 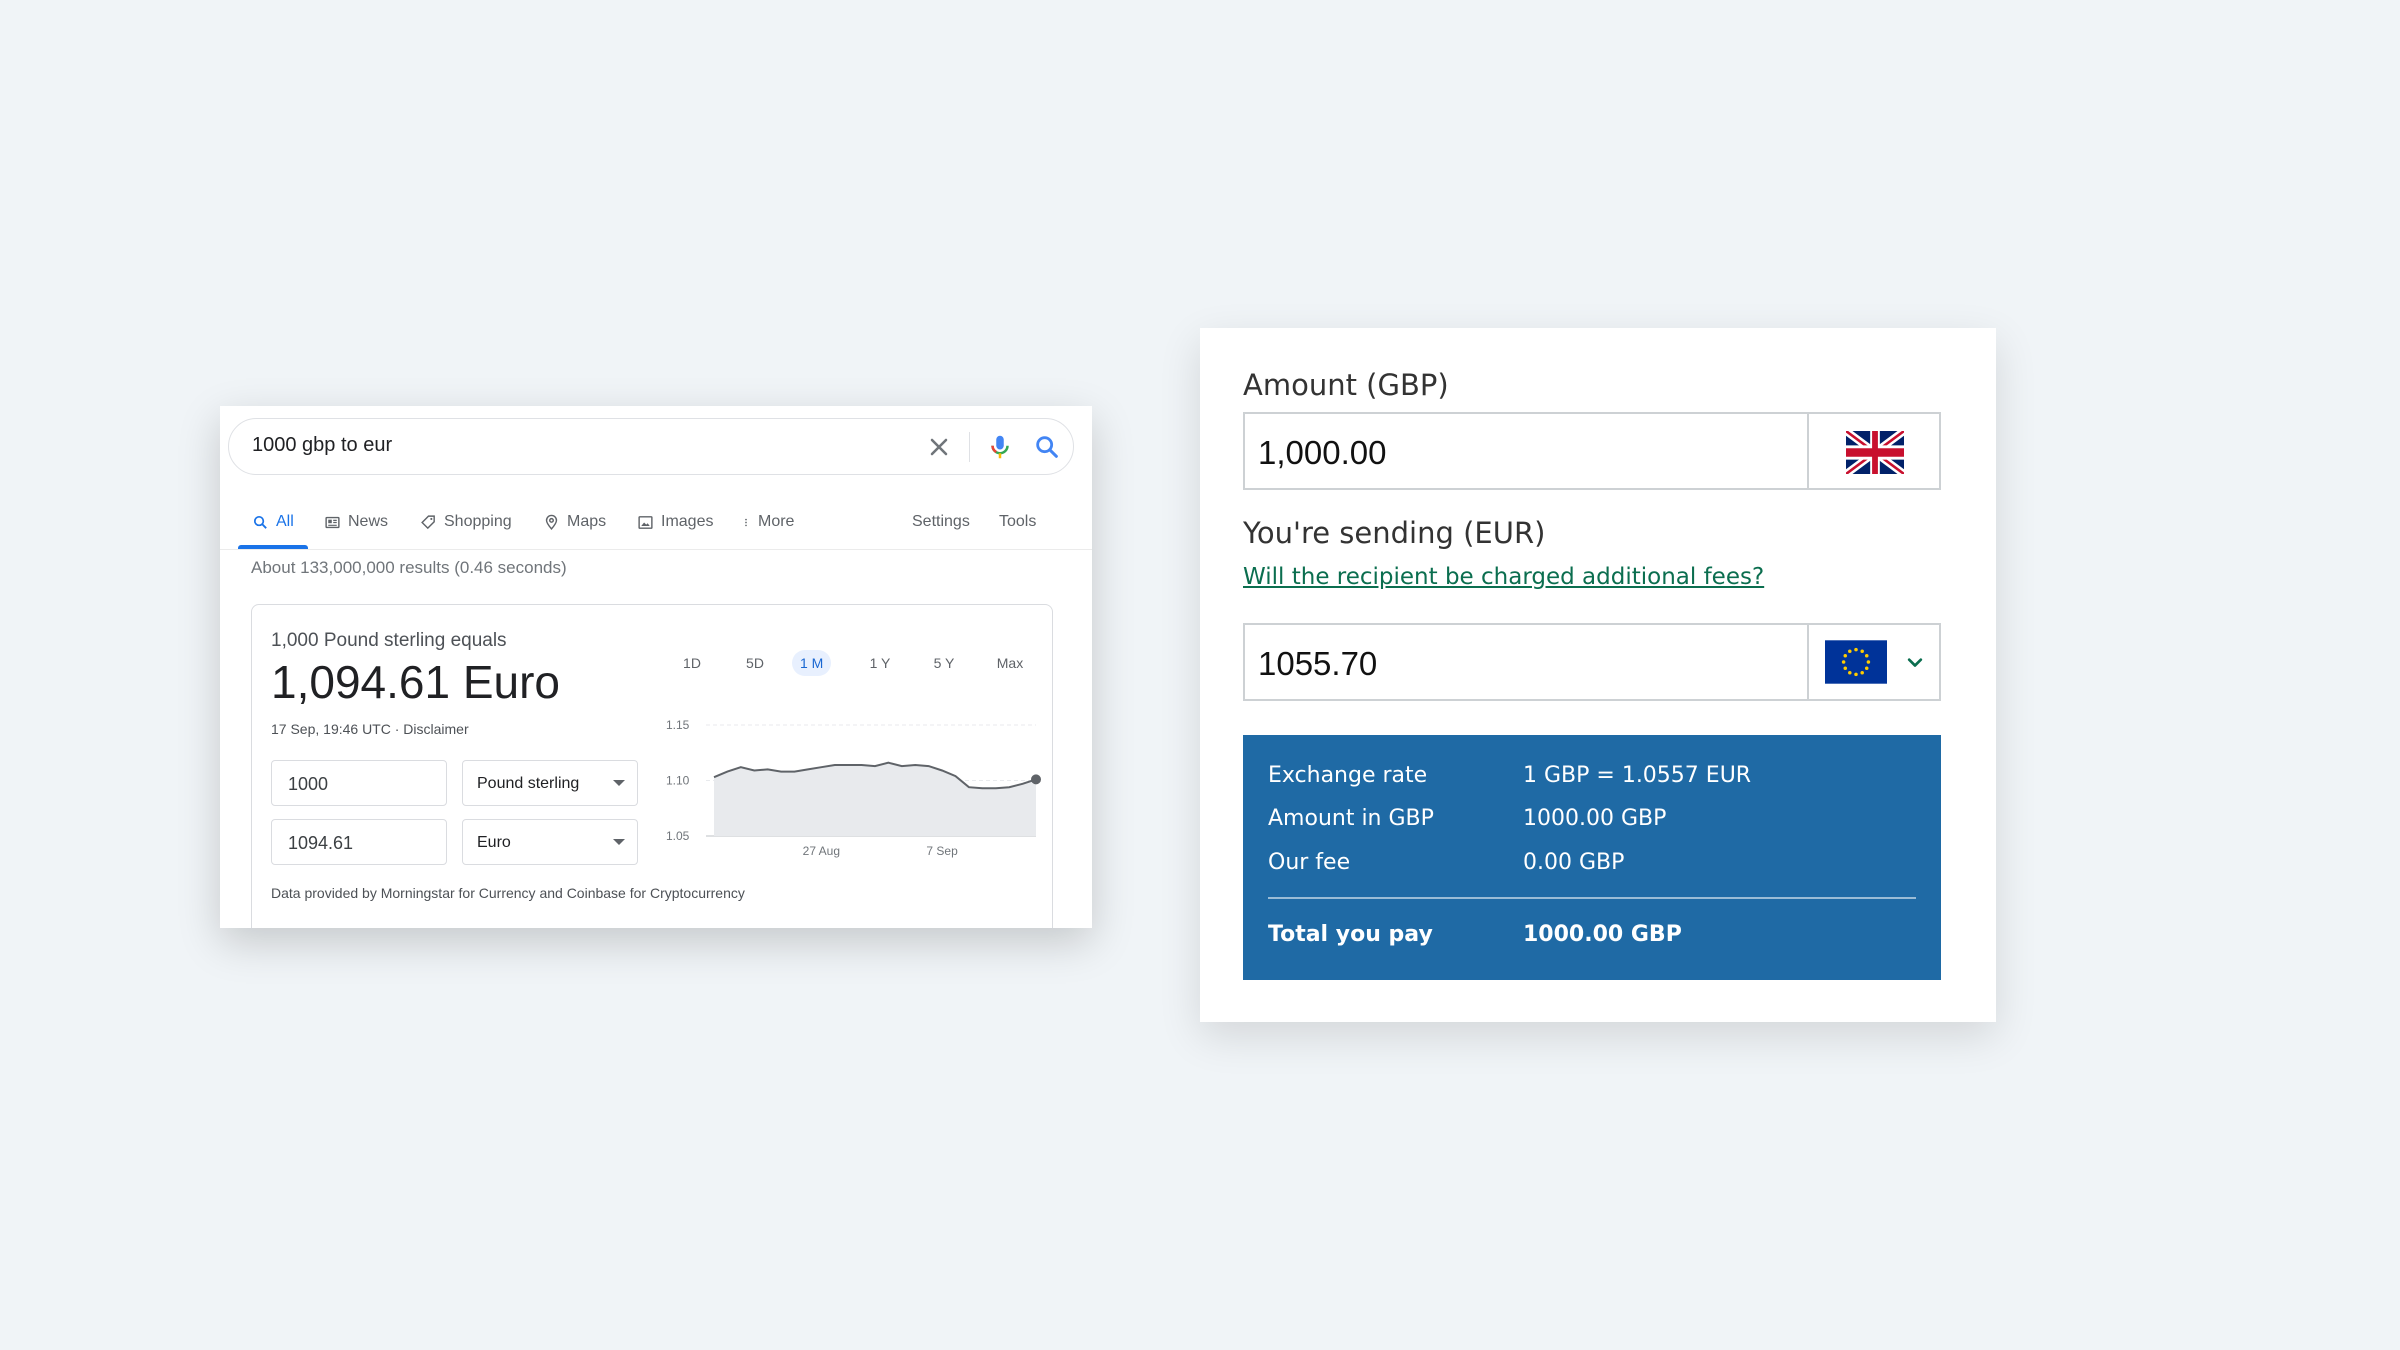 What do you see at coordinates (1915, 662) in the screenshot?
I see `chevron-down-icon` at bounding box center [1915, 662].